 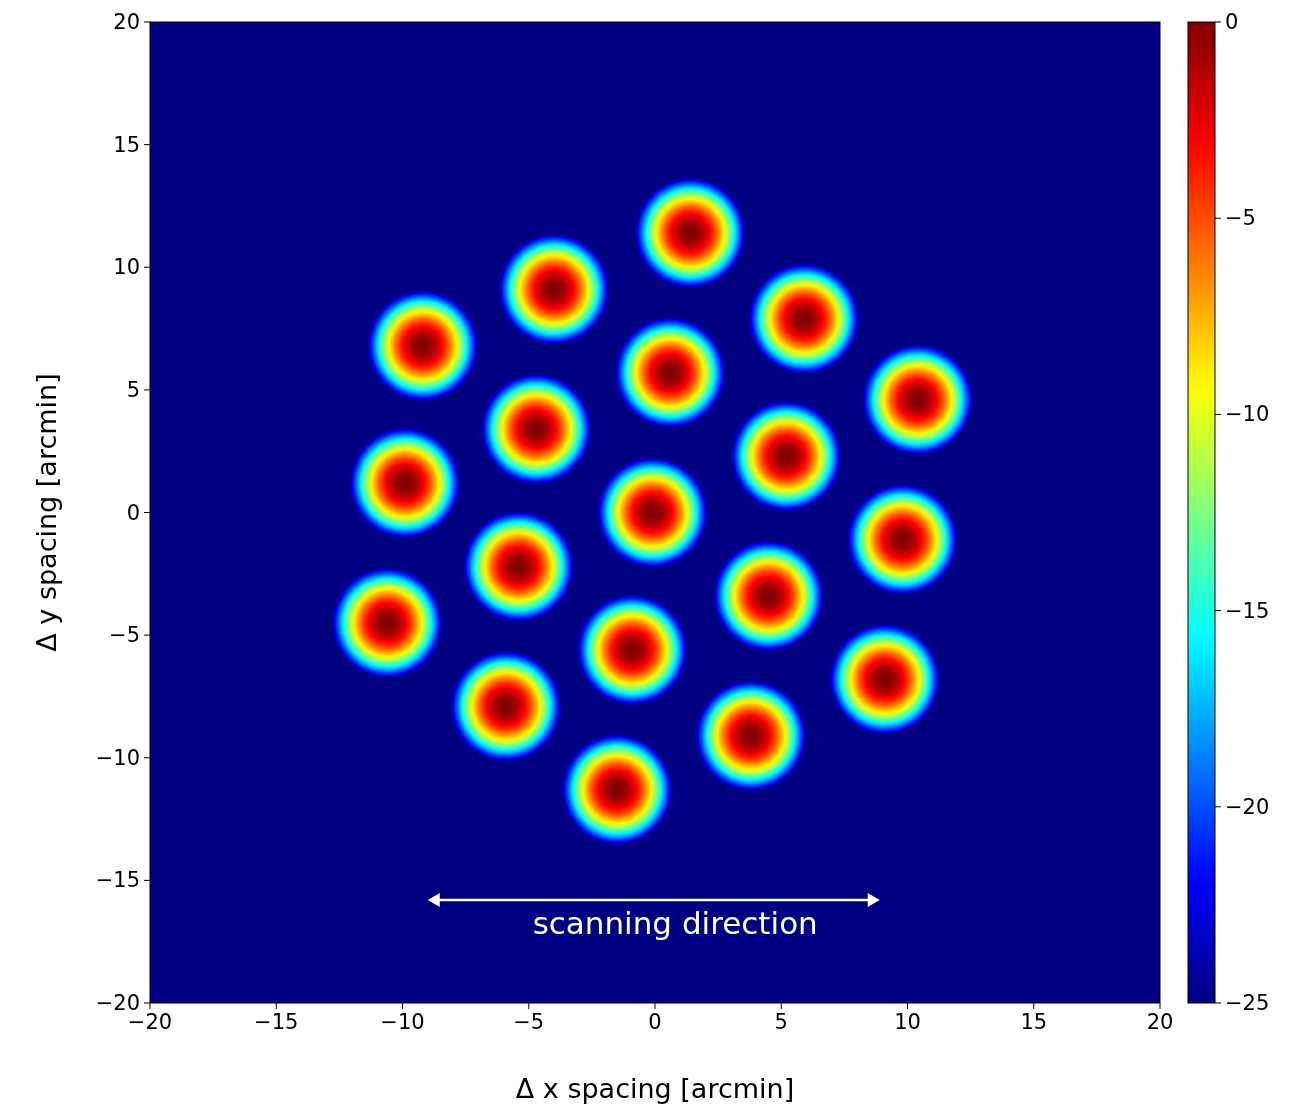 What do you see at coordinates (126, 144) in the screenshot?
I see `y-tick-label: 15` at bounding box center [126, 144].